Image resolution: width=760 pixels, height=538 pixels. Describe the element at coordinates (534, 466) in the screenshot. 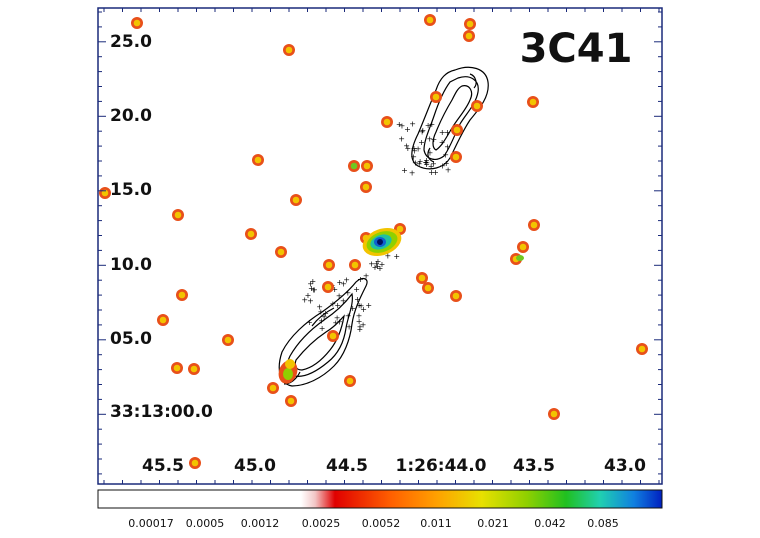

I see `x-tick-label: 43.5` at that location.